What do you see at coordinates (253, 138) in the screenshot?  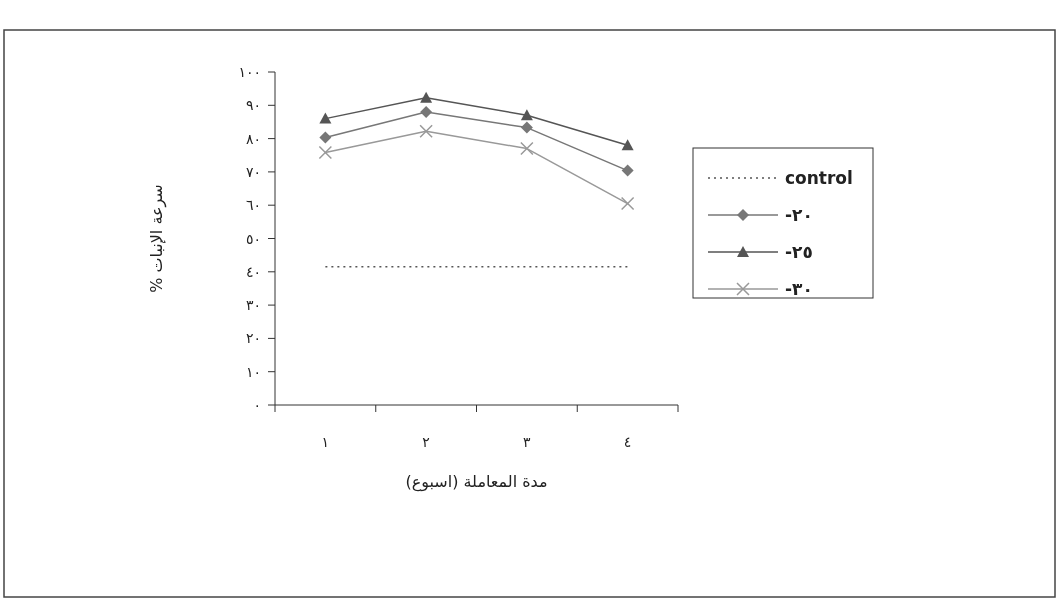 I see `y-tick-label: ٨٠` at bounding box center [253, 138].